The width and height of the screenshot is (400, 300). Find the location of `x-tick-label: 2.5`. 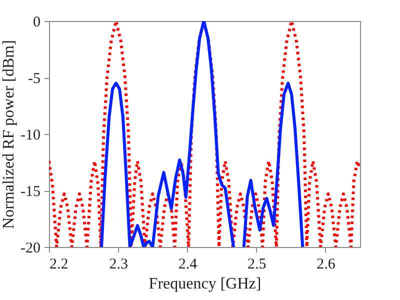

x-tick-label: 2.5 is located at coordinates (256, 264).